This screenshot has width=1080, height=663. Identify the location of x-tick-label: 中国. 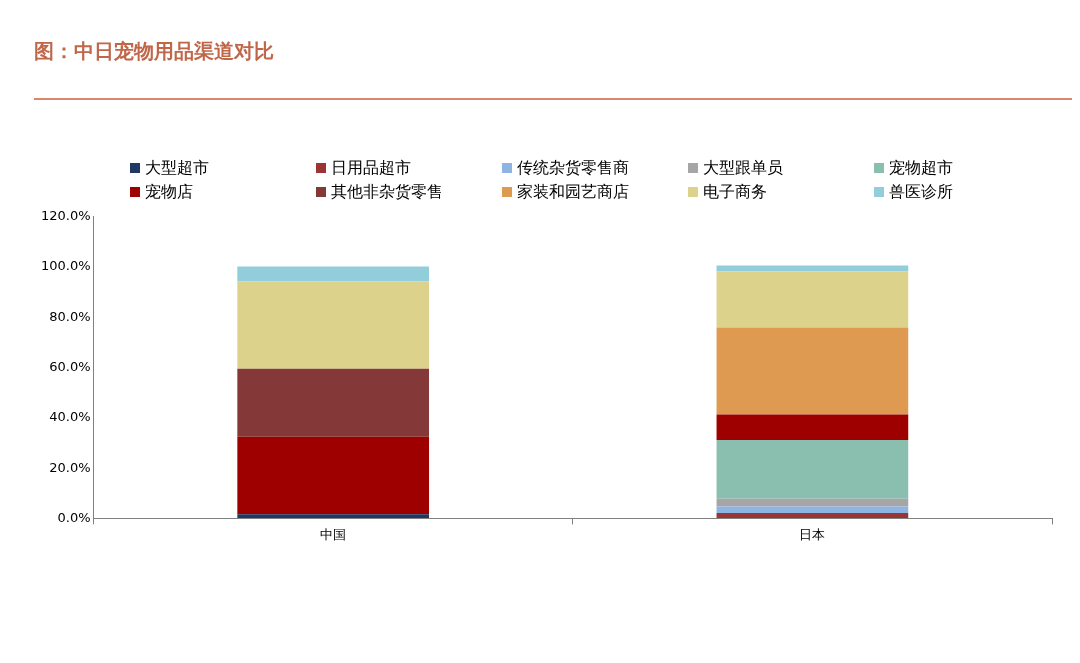
(333, 534).